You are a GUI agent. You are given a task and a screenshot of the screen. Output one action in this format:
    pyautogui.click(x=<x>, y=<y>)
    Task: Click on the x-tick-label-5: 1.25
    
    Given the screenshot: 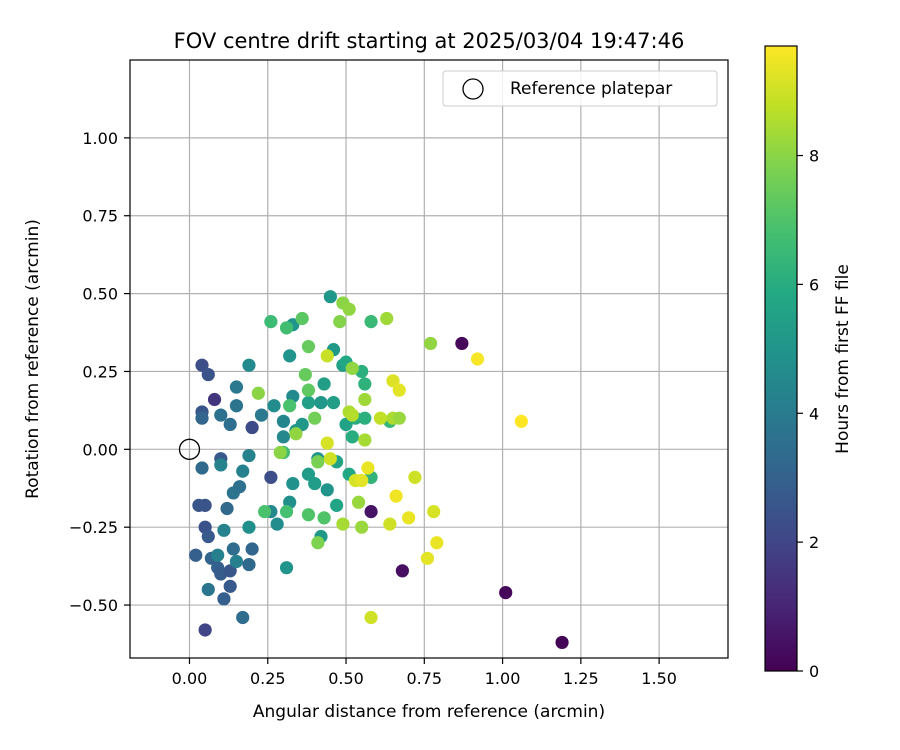 What is the action you would take?
    pyautogui.click(x=581, y=678)
    